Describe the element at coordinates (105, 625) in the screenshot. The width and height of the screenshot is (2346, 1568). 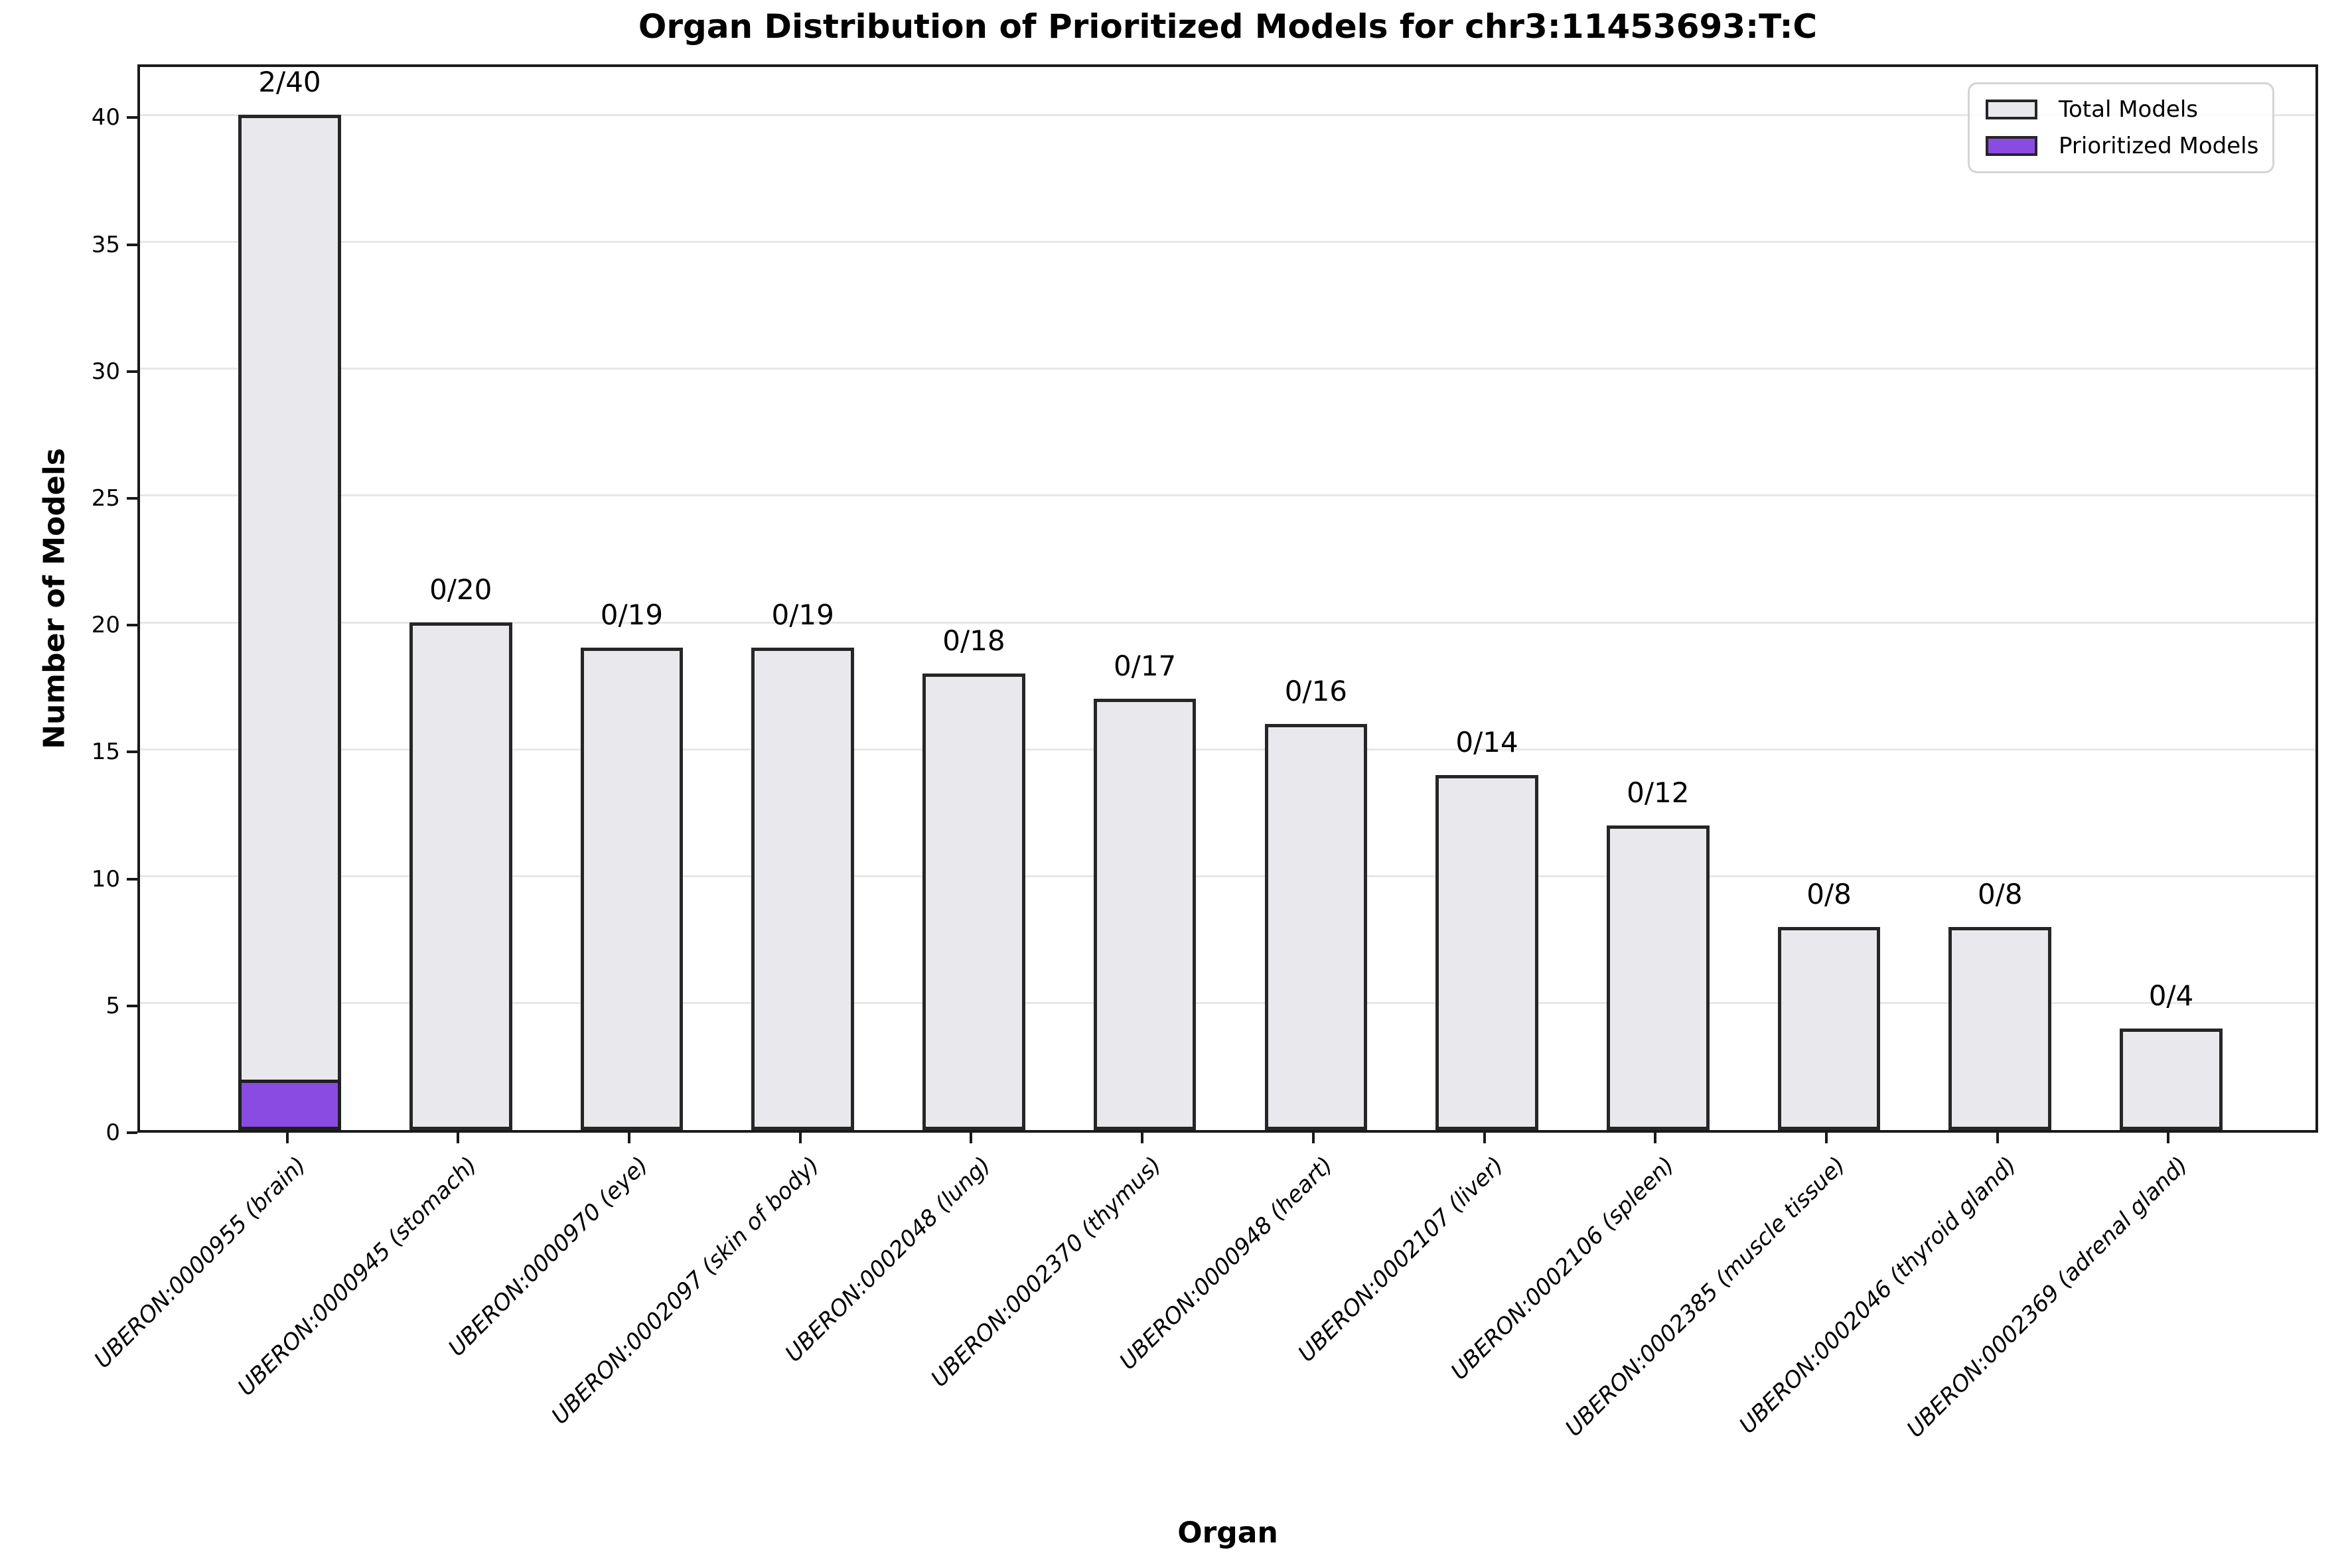
I see `y-tick-label-20: 20` at that location.